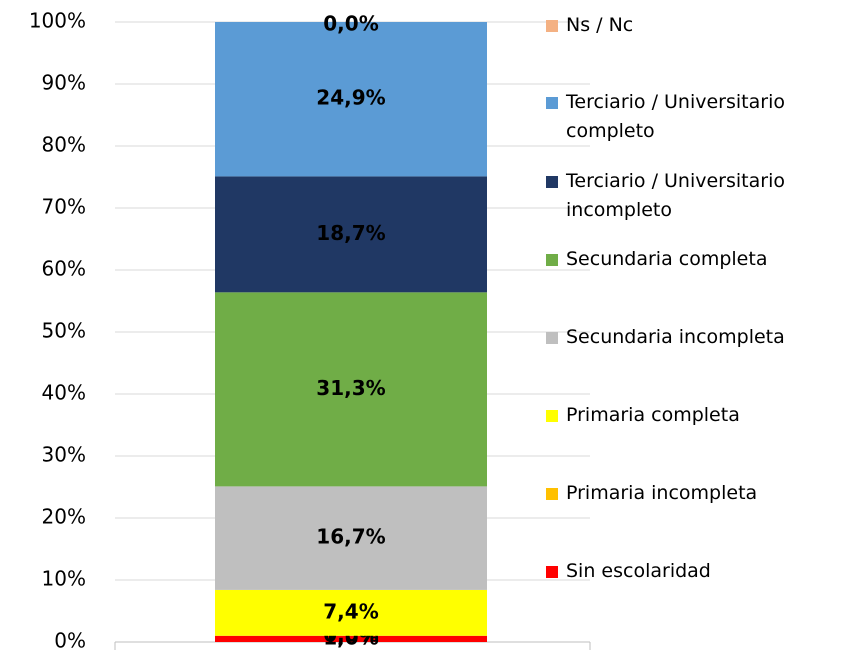 The height and width of the screenshot is (653, 849). I want to click on legend-entry: Primaria incompleta, so click(691, 493).